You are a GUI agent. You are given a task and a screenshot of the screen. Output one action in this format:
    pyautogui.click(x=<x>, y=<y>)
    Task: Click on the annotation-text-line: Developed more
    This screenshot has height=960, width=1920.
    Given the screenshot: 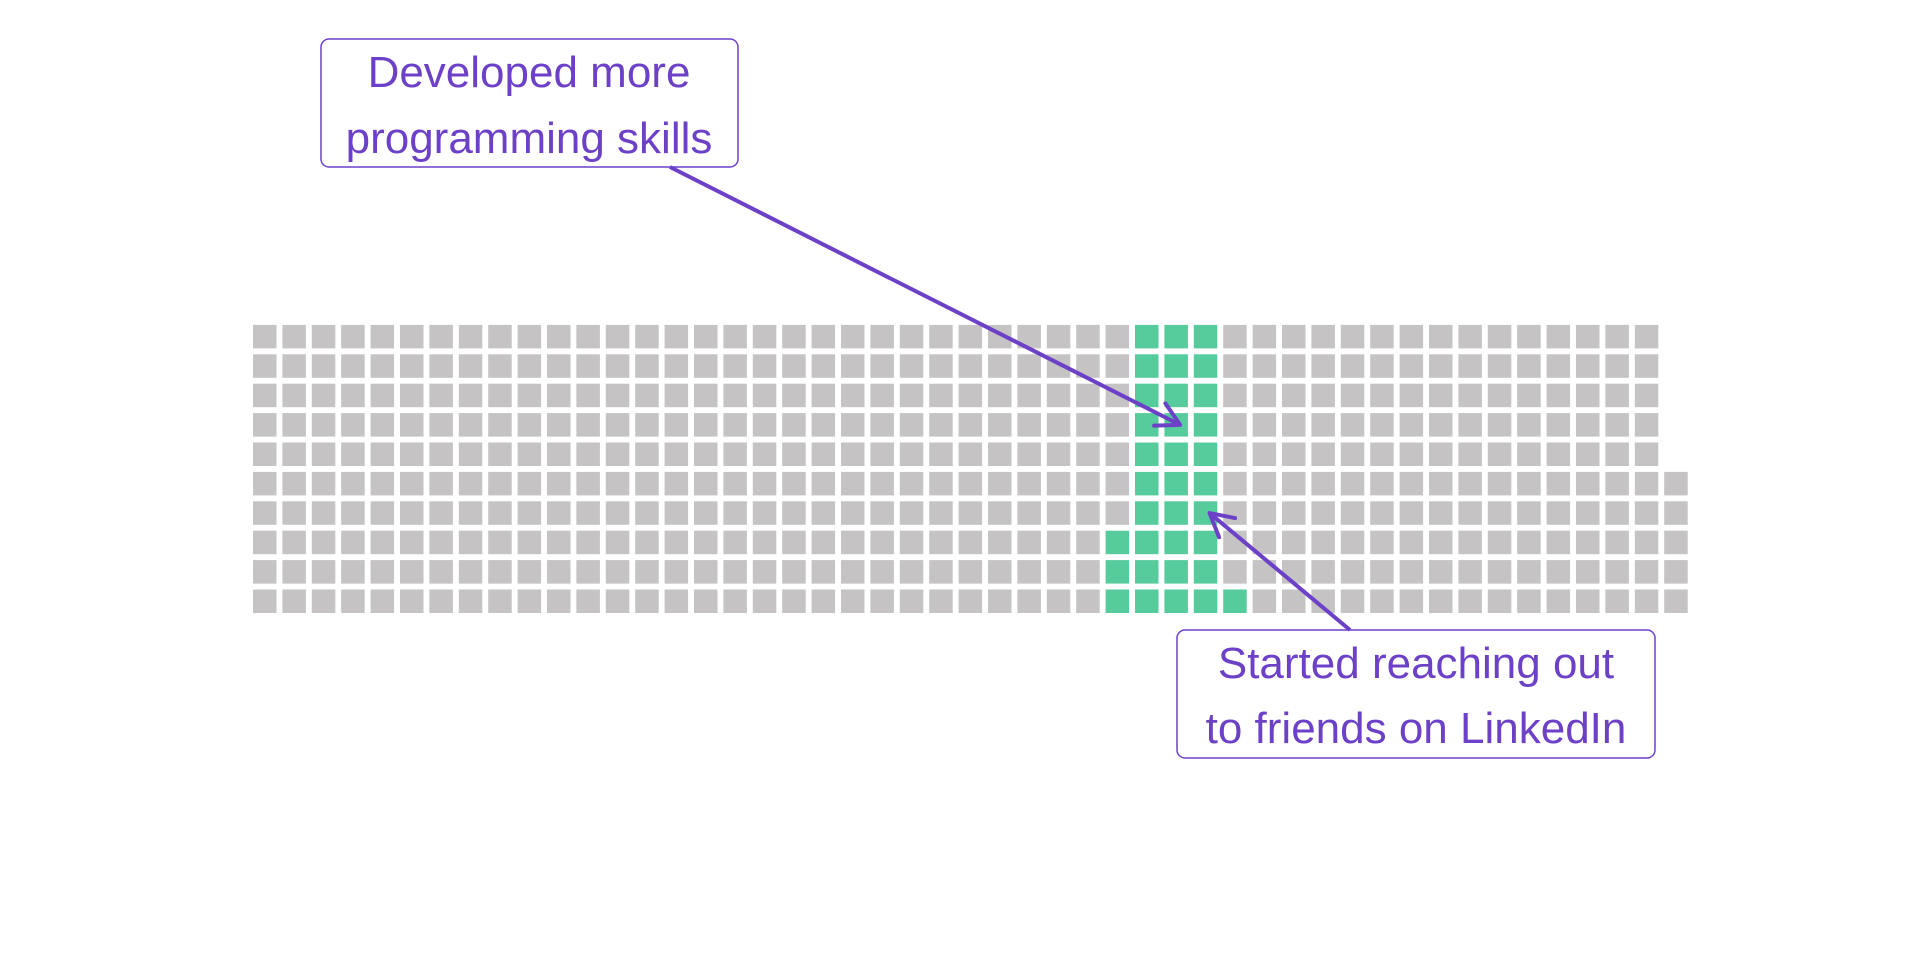 What is the action you would take?
    pyautogui.click(x=529, y=72)
    